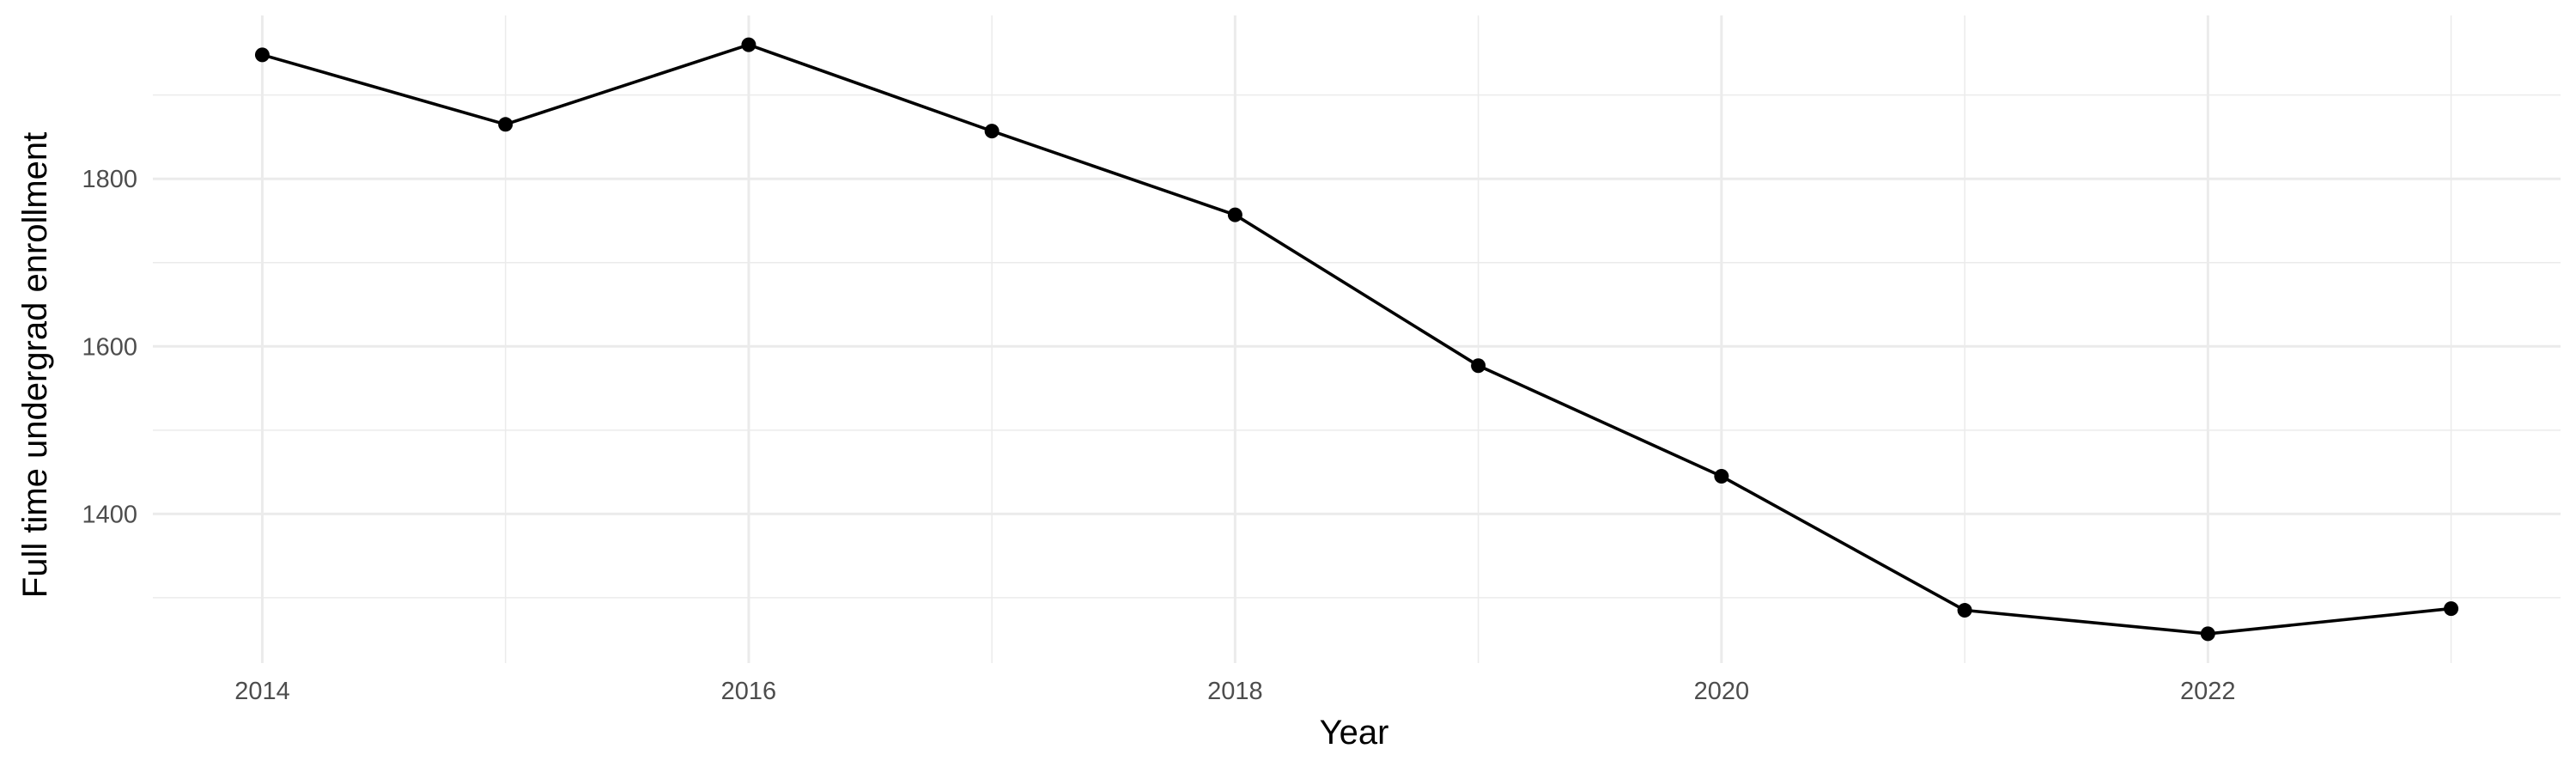 This screenshot has height=773, width=2576. What do you see at coordinates (35, 365) in the screenshot?
I see `y-axis-title: Full time undergrad enrollment` at bounding box center [35, 365].